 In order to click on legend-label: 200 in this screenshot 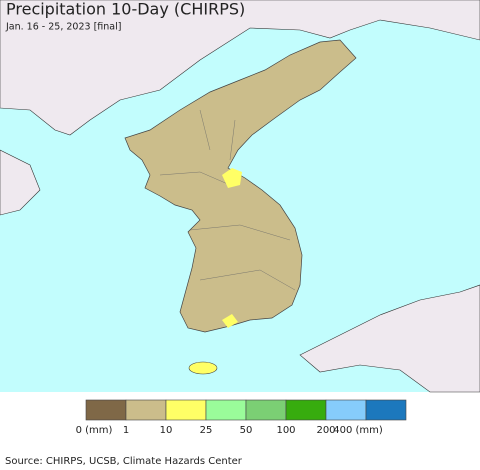, I will do `click(325, 430)`.